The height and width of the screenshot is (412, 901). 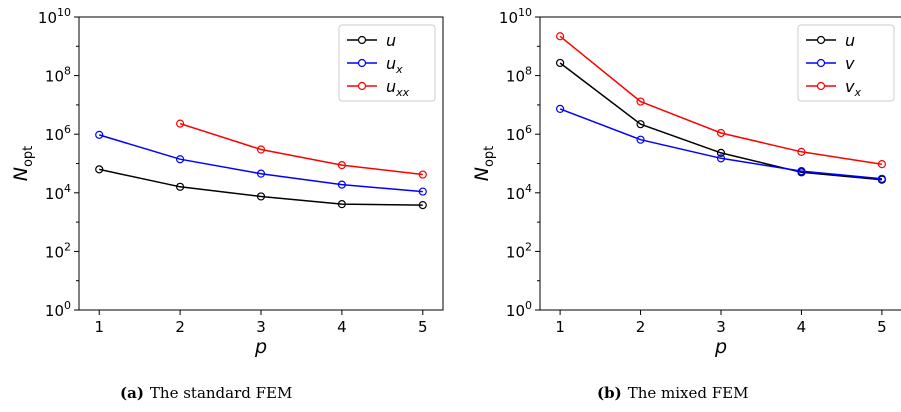 I want to click on legend-label: v, so click(x=850, y=63).